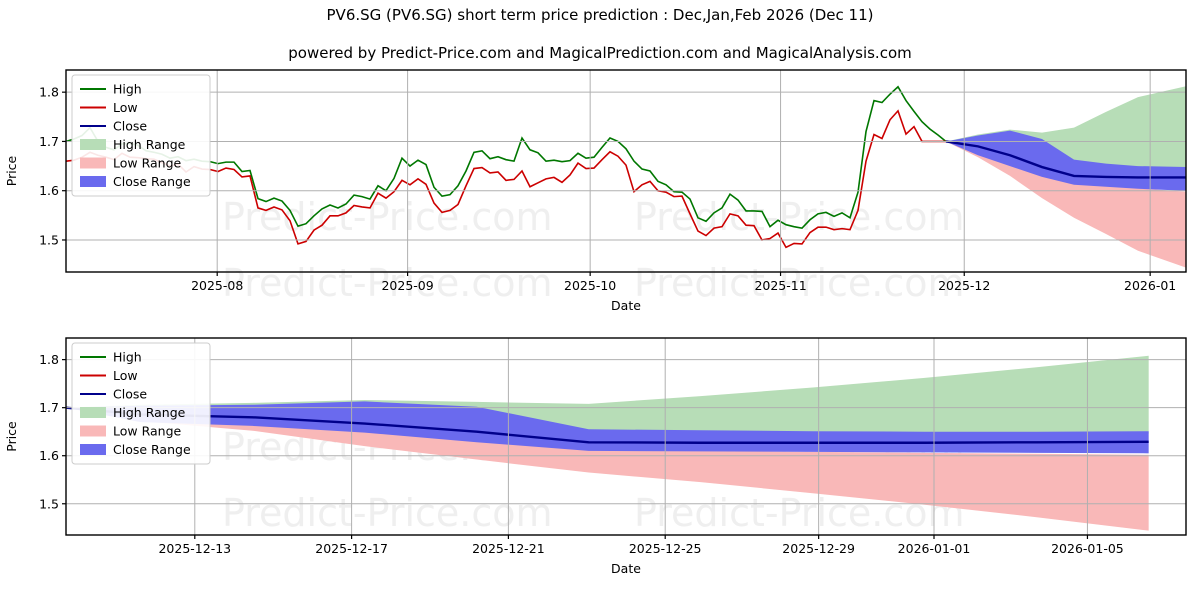 The width and height of the screenshot is (1200, 600). Describe the element at coordinates (217, 285) in the screenshot. I see `x-tick-label: 2025-08` at that location.